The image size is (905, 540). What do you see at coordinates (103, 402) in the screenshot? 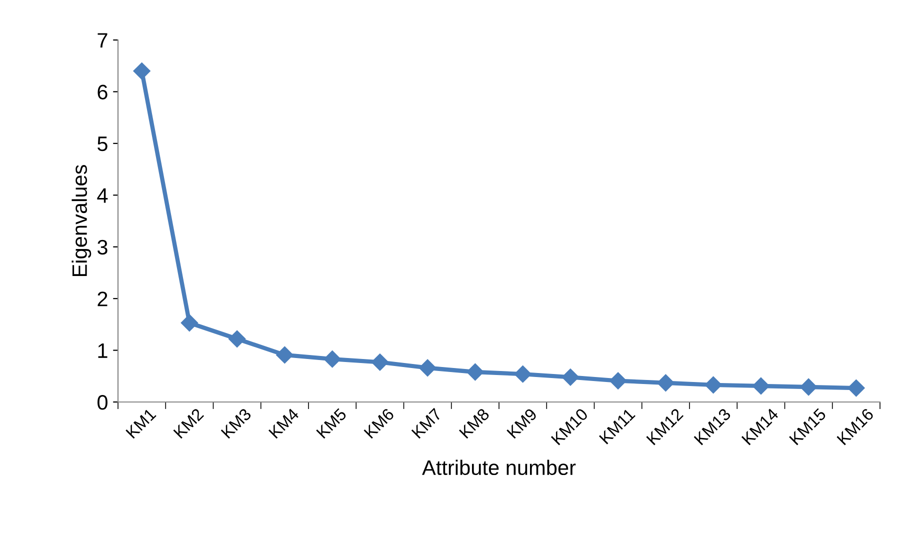
I see `y-tick-label: 0` at bounding box center [103, 402].